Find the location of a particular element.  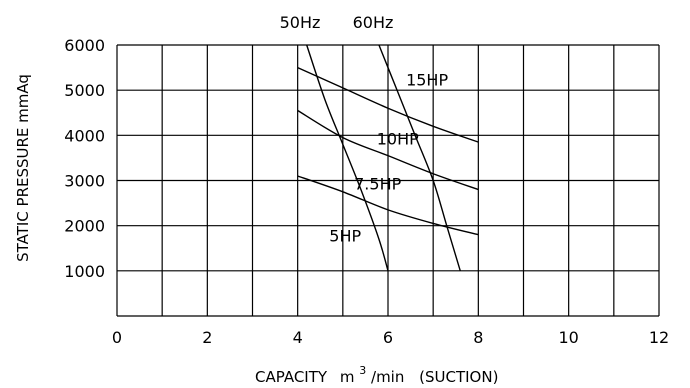

x-tick-label: 8 is located at coordinates (478, 337).